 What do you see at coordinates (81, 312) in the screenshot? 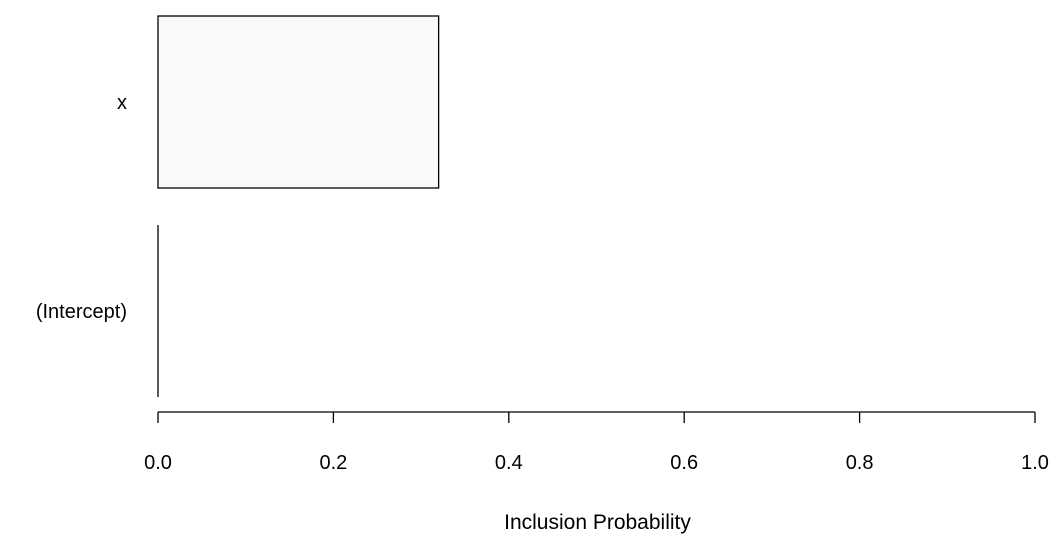
I see `category-label-intercept: (Intercept)` at bounding box center [81, 312].